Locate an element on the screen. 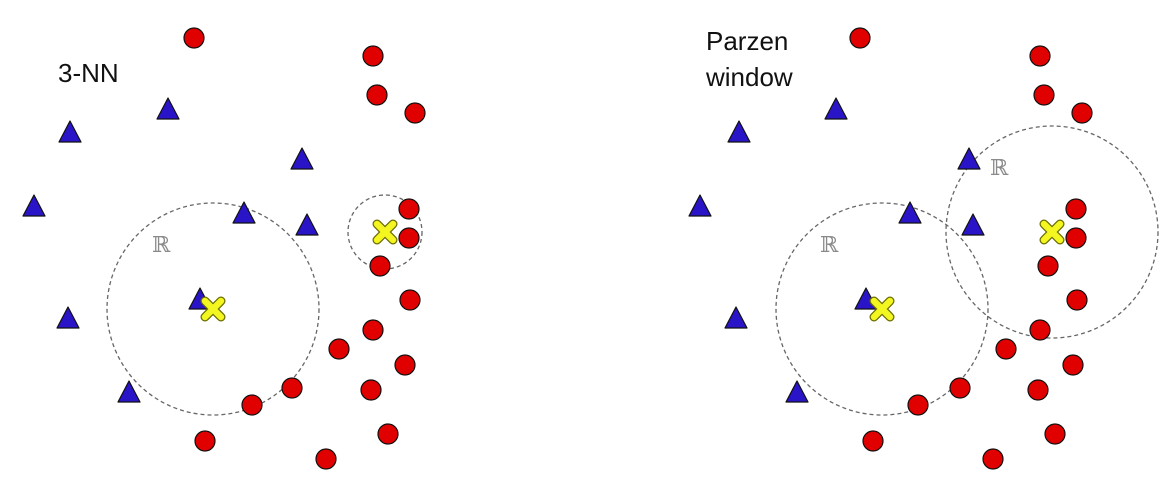 The width and height of the screenshot is (1174, 500). region-label-right: ℝ is located at coordinates (999, 168).